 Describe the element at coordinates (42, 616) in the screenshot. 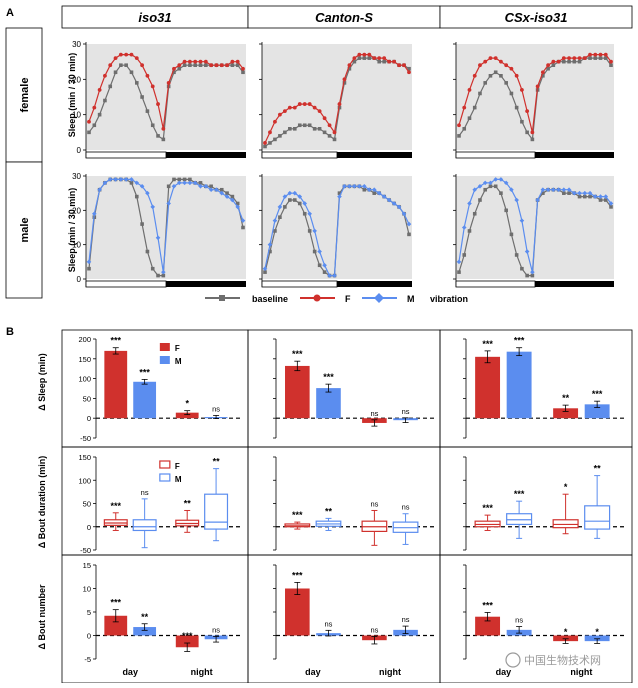

I see `panel-b-ylabel-2: Δ Bout number` at that location.